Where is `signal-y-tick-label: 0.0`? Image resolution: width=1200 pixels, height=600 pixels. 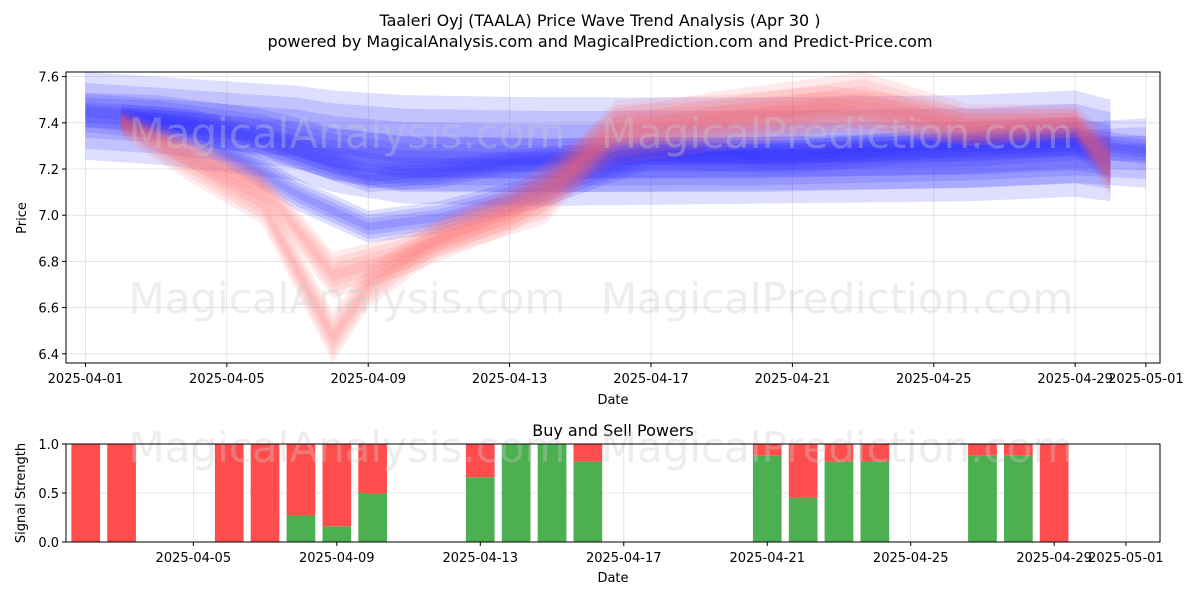 signal-y-tick-label: 0.0 is located at coordinates (48, 543).